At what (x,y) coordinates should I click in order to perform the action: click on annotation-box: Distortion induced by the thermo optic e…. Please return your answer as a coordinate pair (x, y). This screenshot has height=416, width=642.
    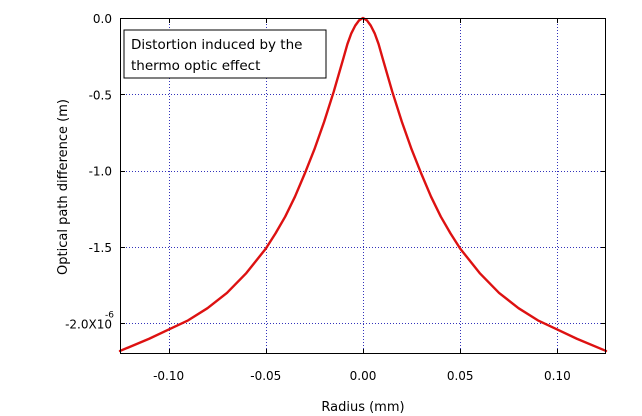
    Looking at the image, I should click on (225, 54).